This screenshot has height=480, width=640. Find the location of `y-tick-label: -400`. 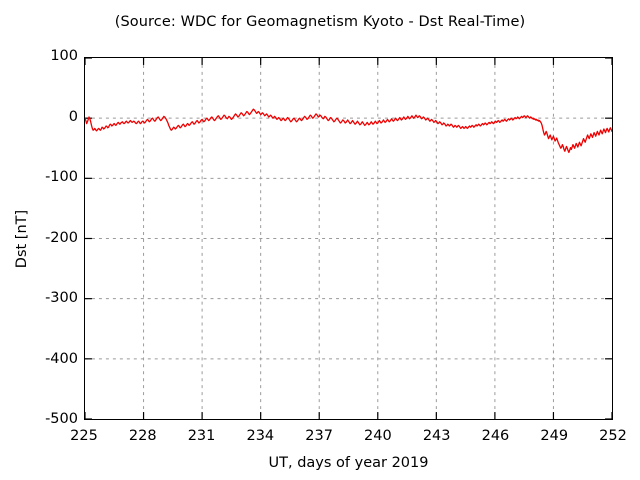

y-tick-label: -400 is located at coordinates (61, 358).